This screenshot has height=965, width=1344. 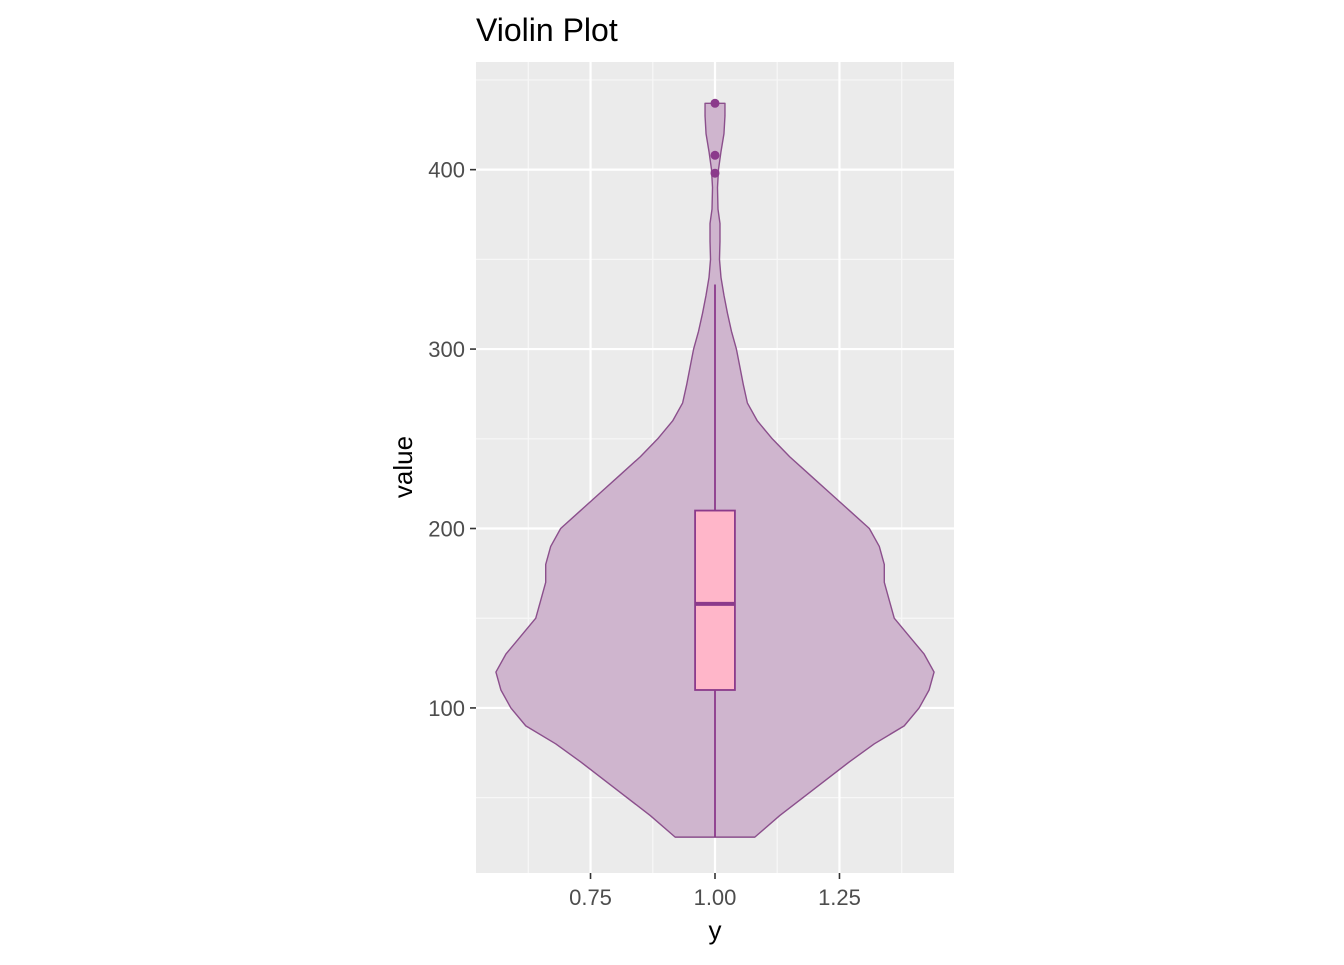 What do you see at coordinates (446, 170) in the screenshot?
I see `y-tick-label: 400` at bounding box center [446, 170].